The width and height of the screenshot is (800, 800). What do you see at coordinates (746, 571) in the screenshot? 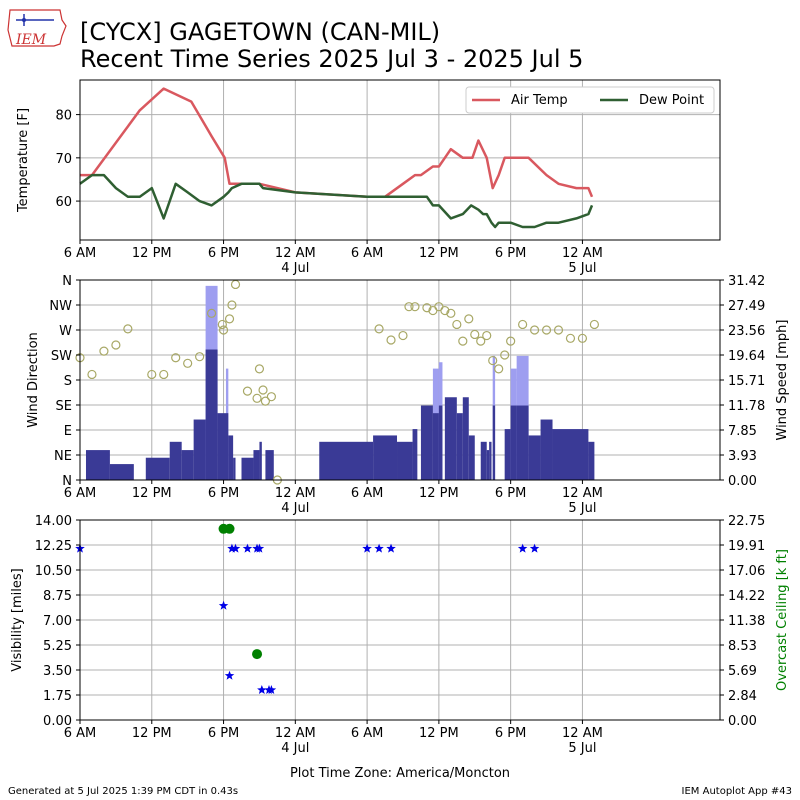
I see `ceiling-tick-label: 17.06` at bounding box center [746, 571].